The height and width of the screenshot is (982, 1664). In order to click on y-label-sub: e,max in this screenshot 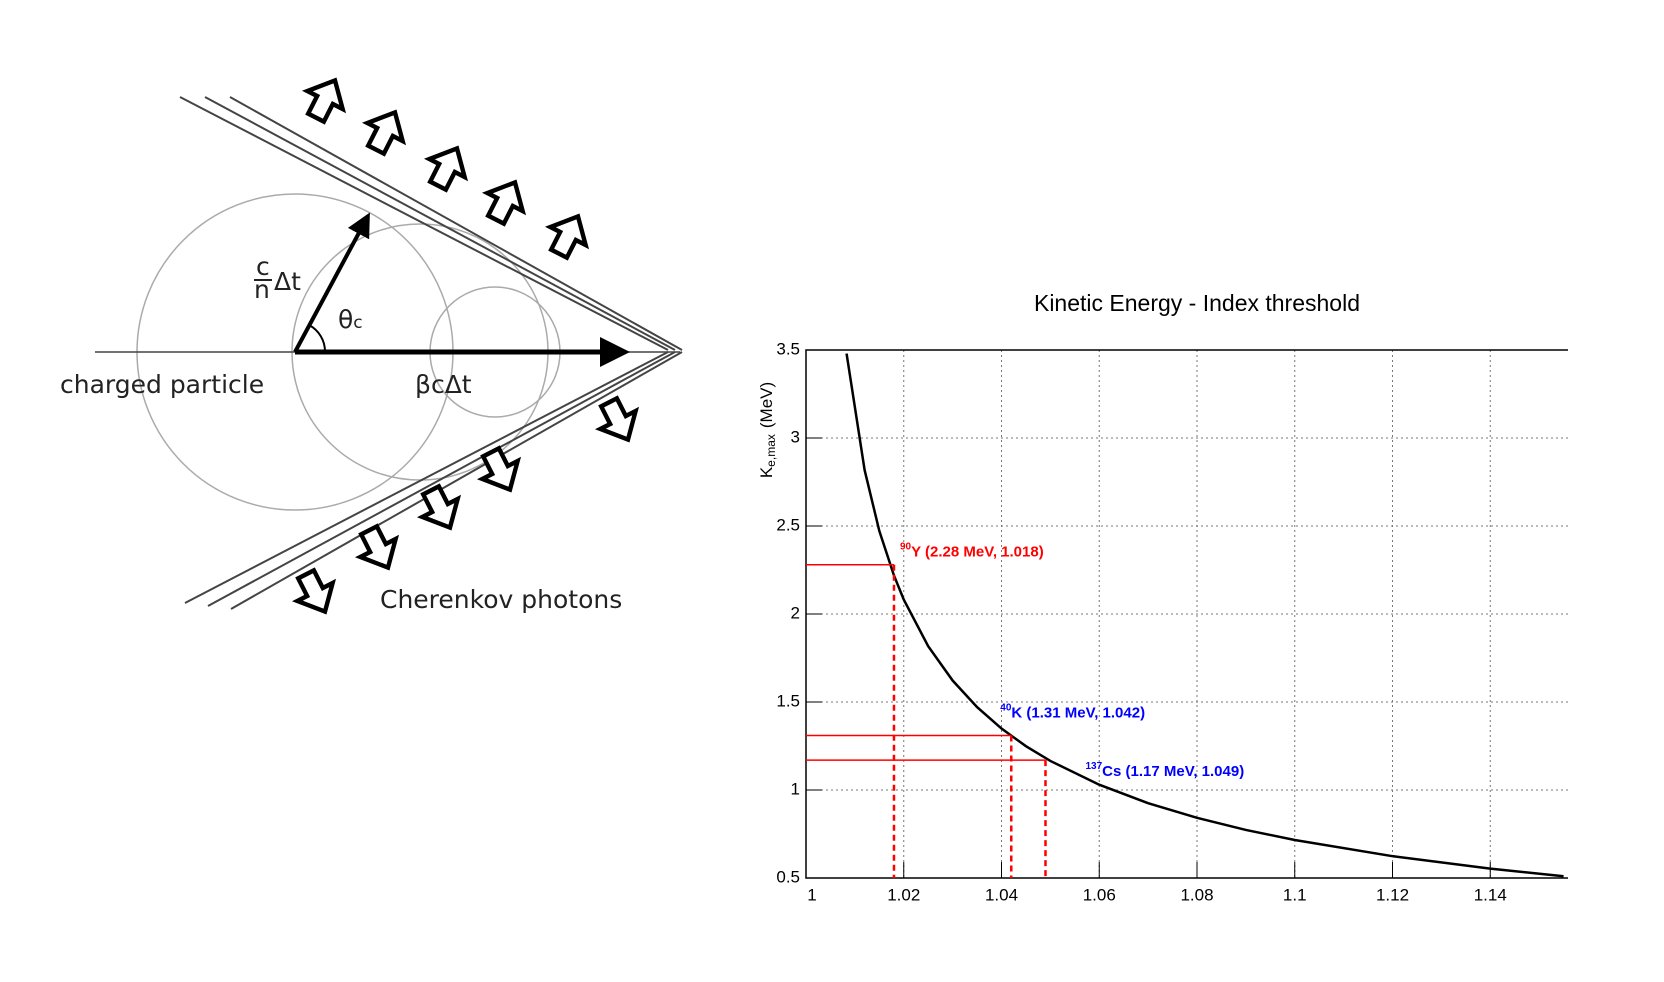, I will do `click(771, 450)`.